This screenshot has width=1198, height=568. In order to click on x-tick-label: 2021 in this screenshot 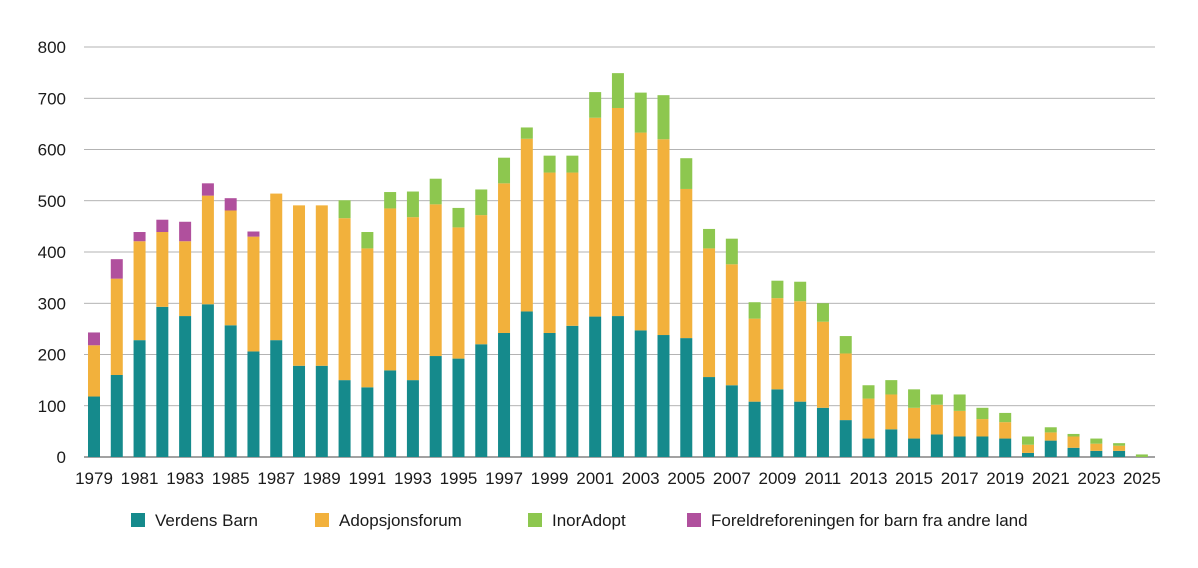, I will do `click(1051, 478)`.